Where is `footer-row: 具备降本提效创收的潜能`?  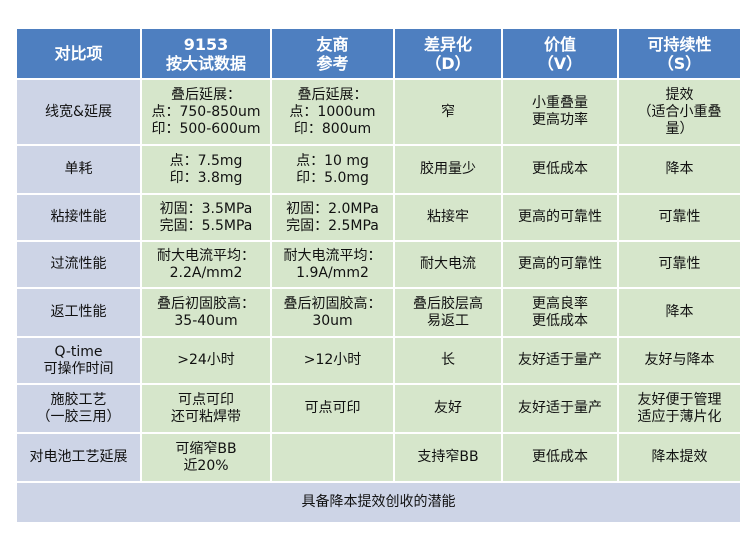 footer-row: 具备降本提效创收的潜能 is located at coordinates (378, 502).